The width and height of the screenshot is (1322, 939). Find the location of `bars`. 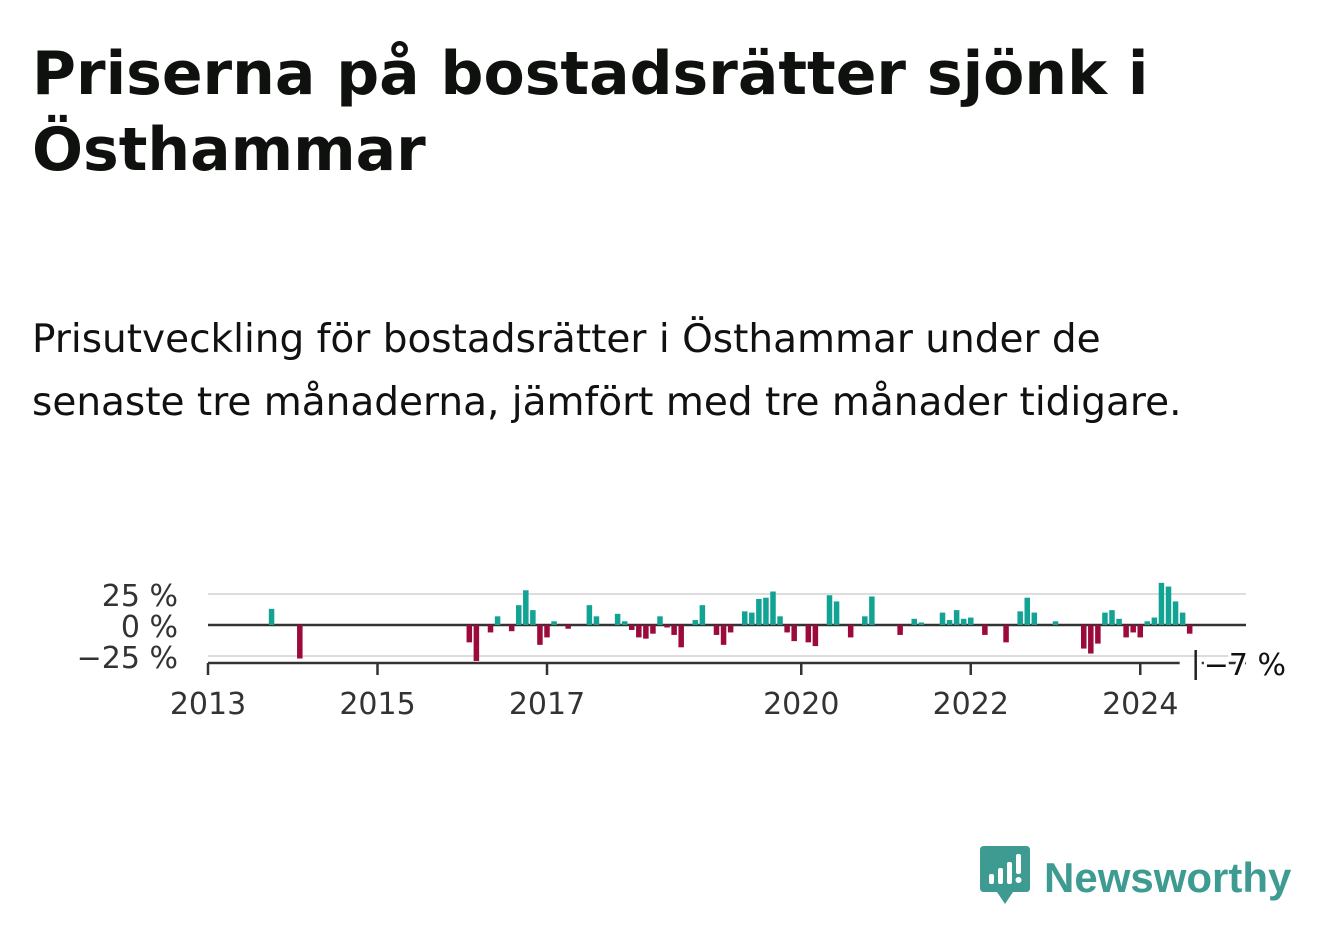

bars is located at coordinates (730, 621).